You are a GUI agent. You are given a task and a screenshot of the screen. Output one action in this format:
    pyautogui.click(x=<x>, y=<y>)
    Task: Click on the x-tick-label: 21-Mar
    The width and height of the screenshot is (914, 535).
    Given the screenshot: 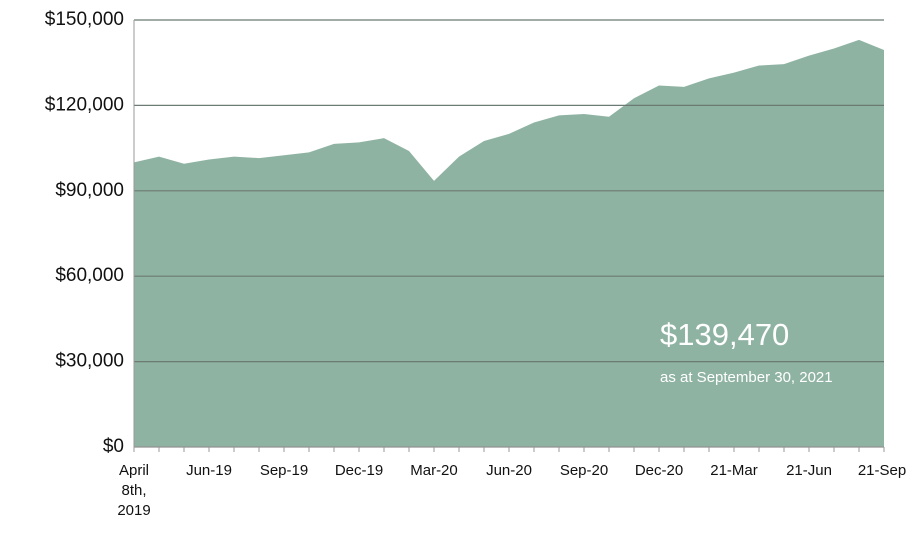 What is the action you would take?
    pyautogui.click(x=734, y=470)
    